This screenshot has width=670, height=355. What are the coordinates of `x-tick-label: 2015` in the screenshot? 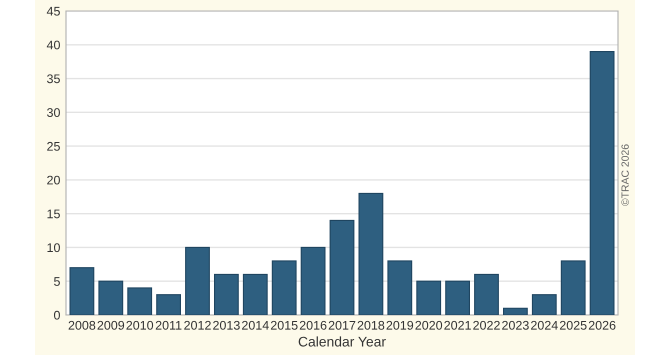 It's located at (284, 325).